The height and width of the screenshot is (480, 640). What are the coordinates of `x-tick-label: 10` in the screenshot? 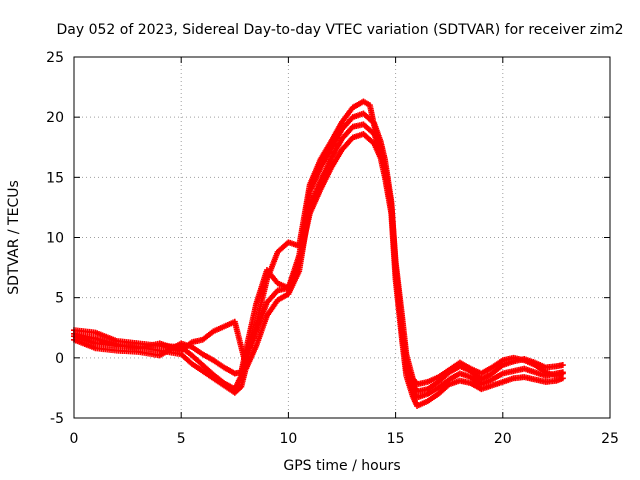 It's located at (288, 439).